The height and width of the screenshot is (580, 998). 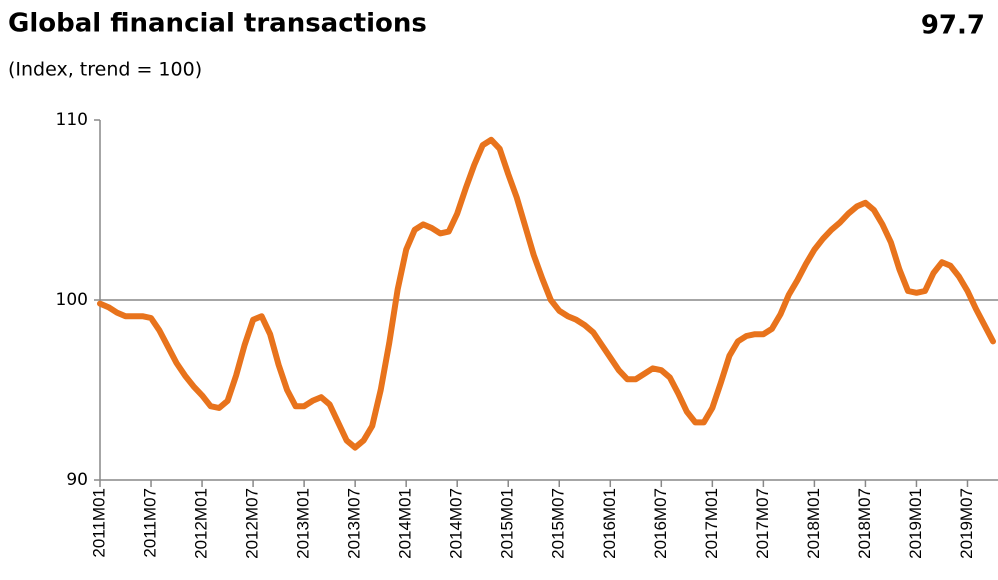 I want to click on y-tick-label: 90, so click(x=77, y=480).